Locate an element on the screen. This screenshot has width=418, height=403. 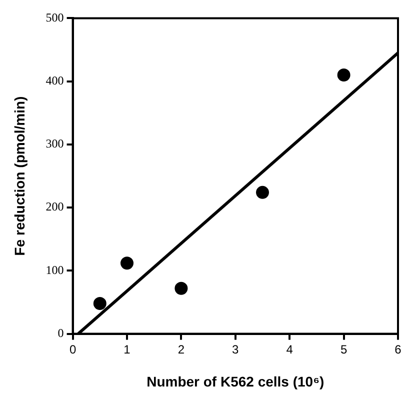
y-axis-title: Fe reduction (pmol/min) is located at coordinates (19, 176).